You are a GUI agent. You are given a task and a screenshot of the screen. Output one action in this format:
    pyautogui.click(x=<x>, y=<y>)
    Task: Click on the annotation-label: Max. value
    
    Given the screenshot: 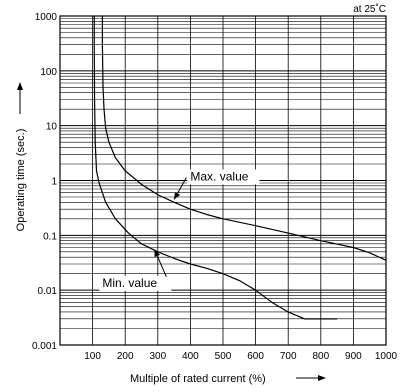 What is the action you would take?
    pyautogui.click(x=219, y=177)
    